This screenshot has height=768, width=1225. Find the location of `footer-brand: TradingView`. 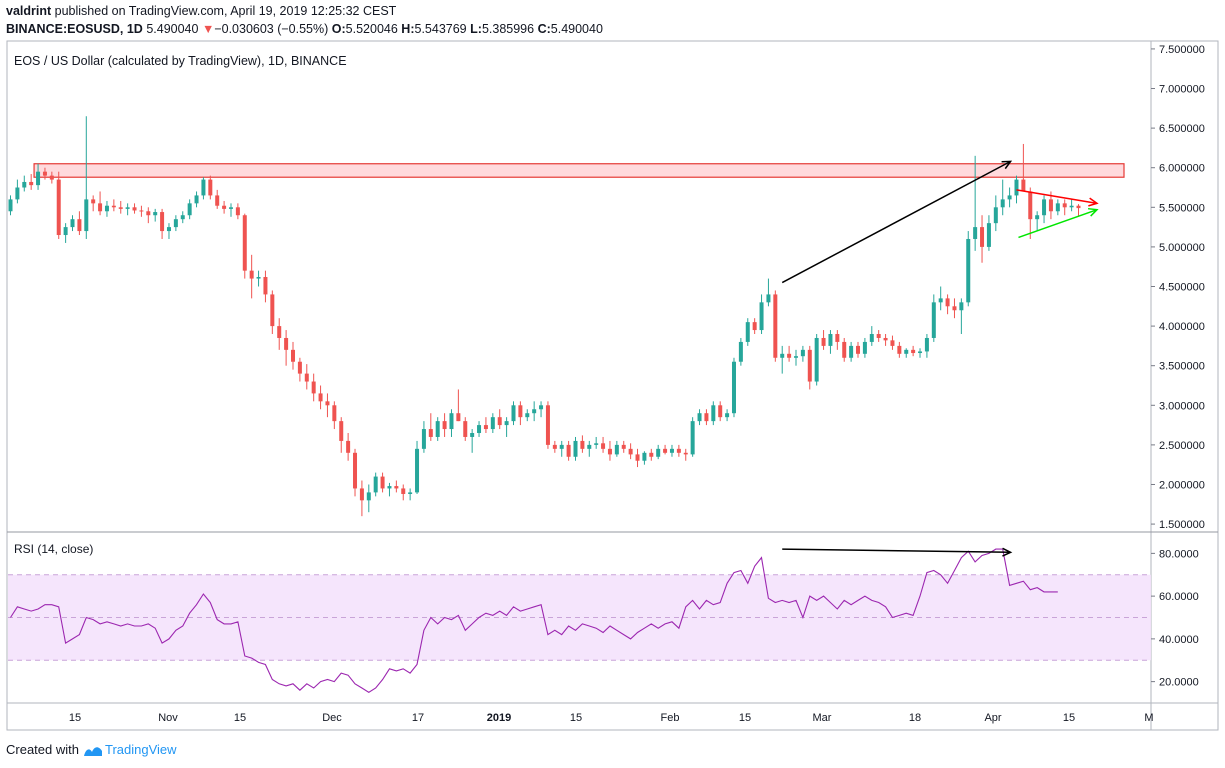

footer-brand: TradingView is located at coordinates (140, 749).